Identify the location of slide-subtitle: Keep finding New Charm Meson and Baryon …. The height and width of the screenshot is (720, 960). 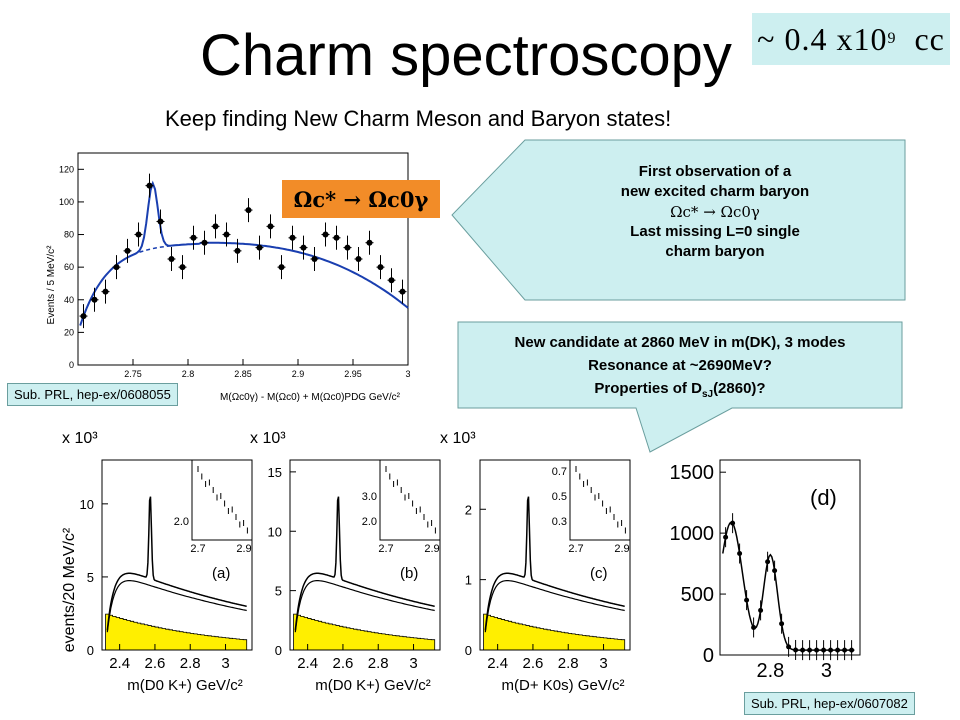
(418, 118).